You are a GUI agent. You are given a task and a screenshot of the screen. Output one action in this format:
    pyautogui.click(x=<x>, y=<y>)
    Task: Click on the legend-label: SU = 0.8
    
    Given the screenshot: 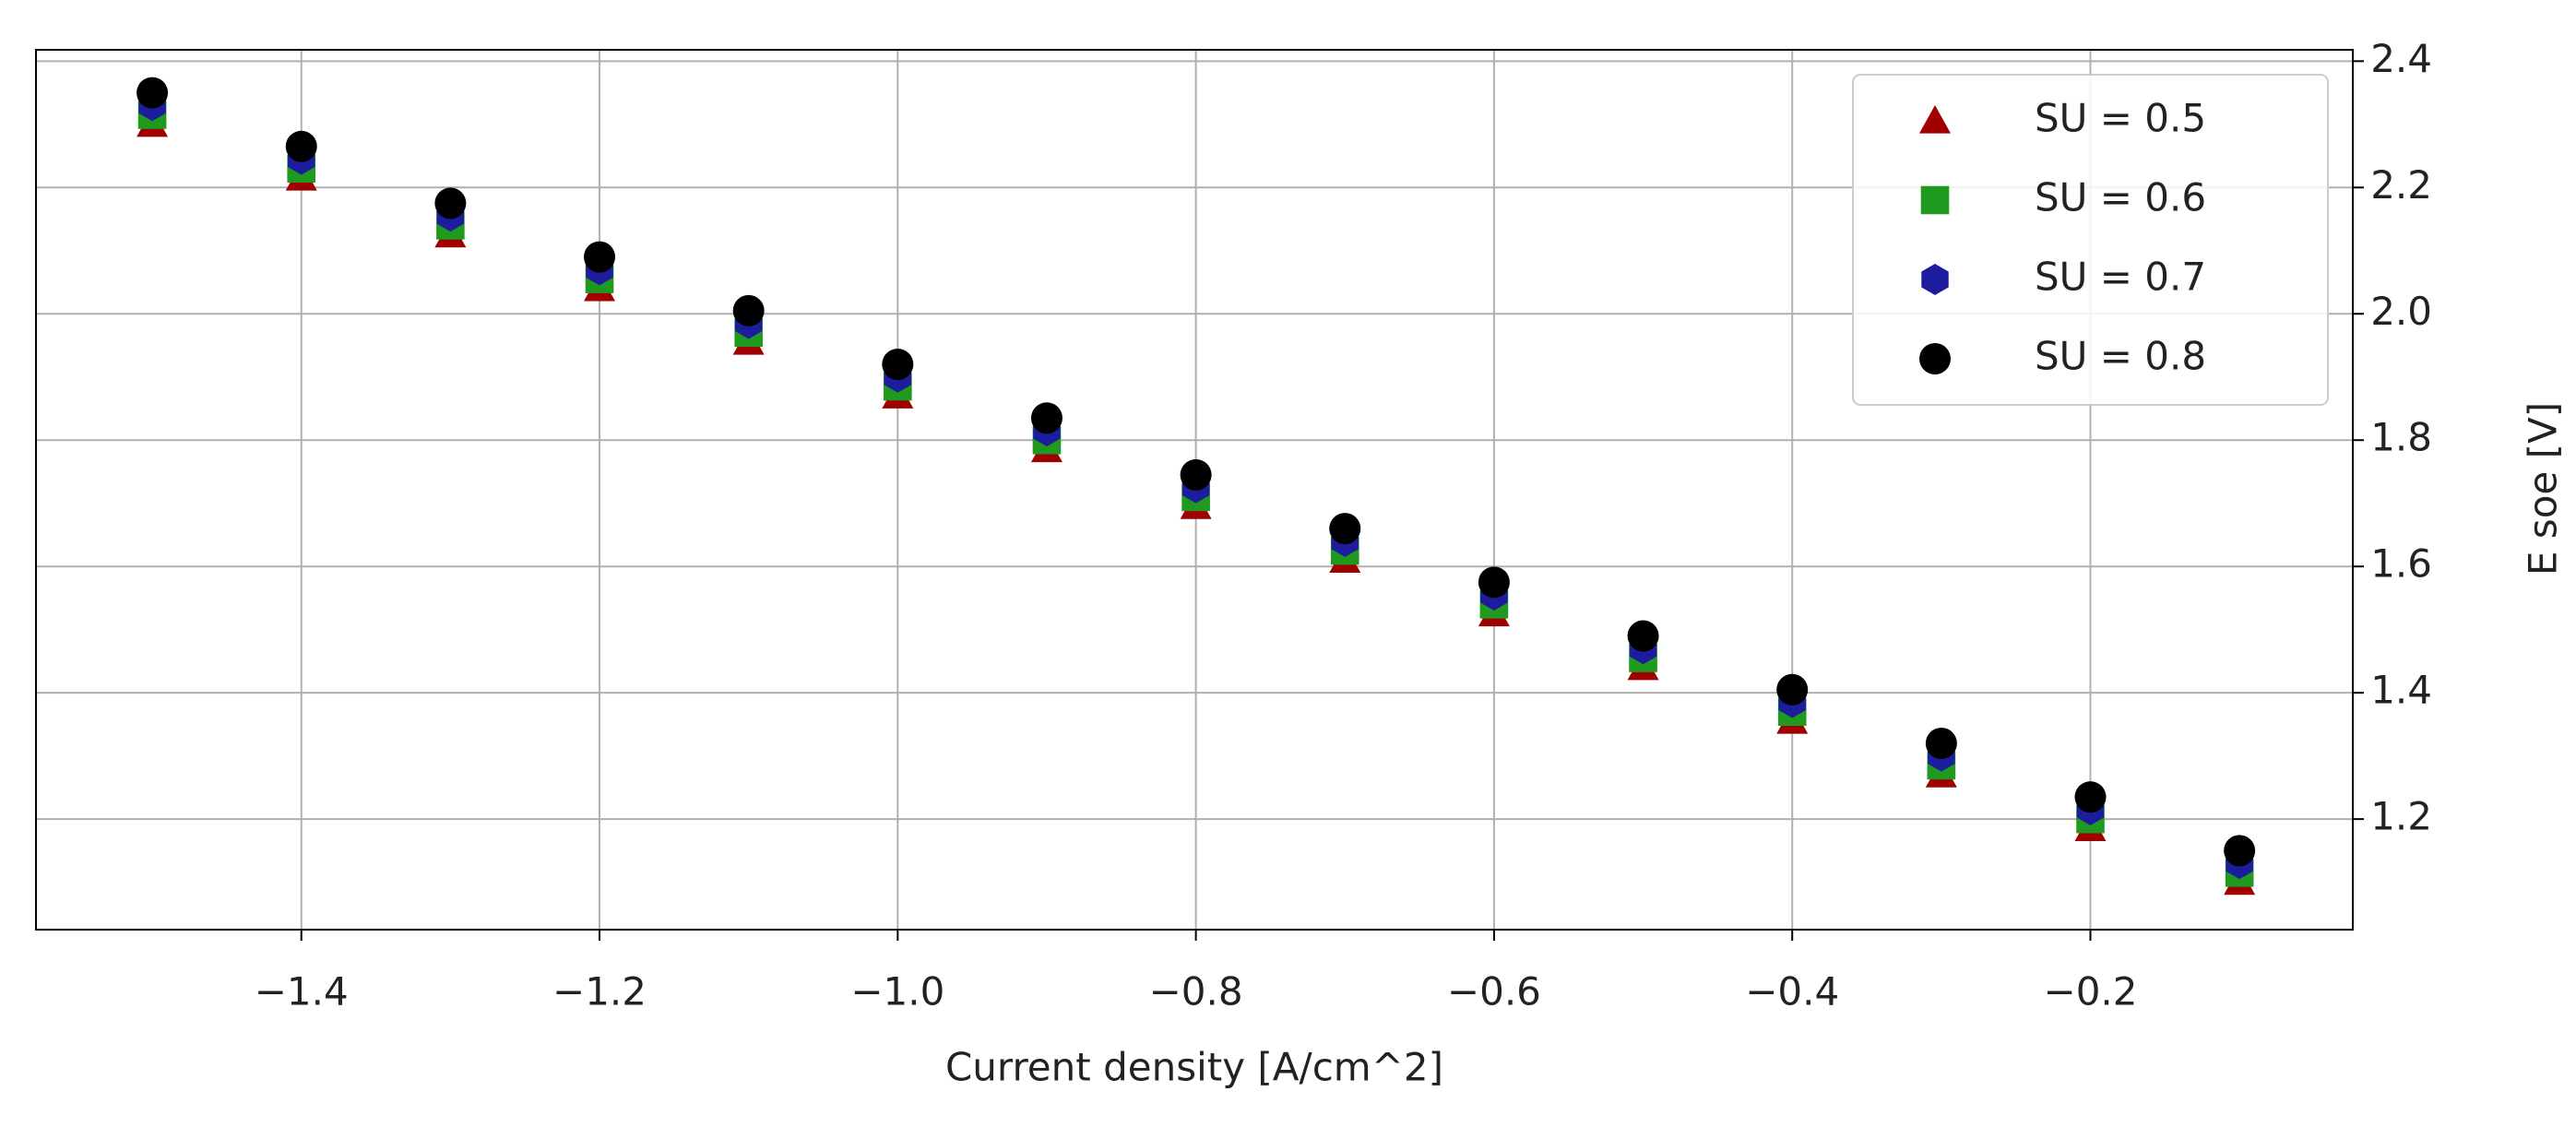 What is the action you would take?
    pyautogui.click(x=2120, y=356)
    